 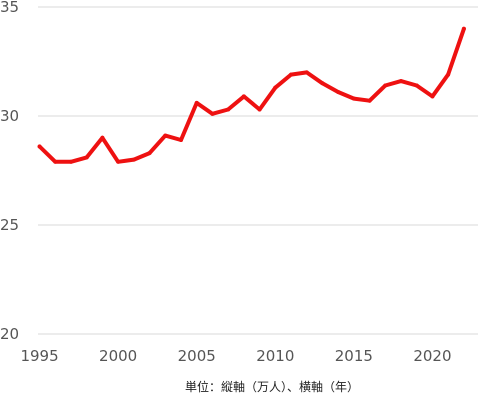 What do you see at coordinates (432, 356) in the screenshot?
I see `x-tick-label: 2020` at bounding box center [432, 356].